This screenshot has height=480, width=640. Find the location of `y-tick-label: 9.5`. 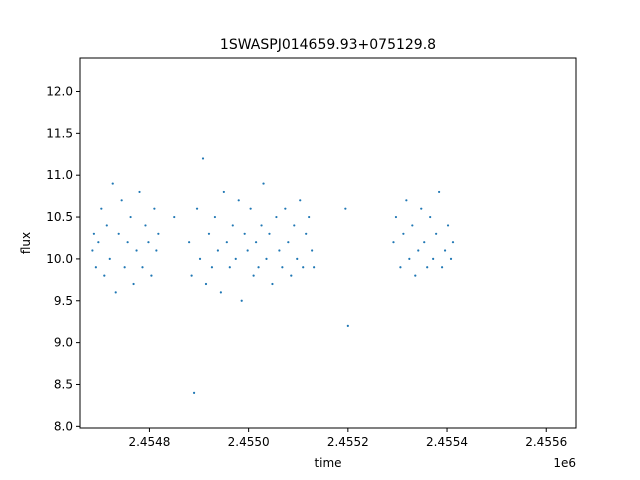

y-tick-label: 9.5 is located at coordinates (63, 301).